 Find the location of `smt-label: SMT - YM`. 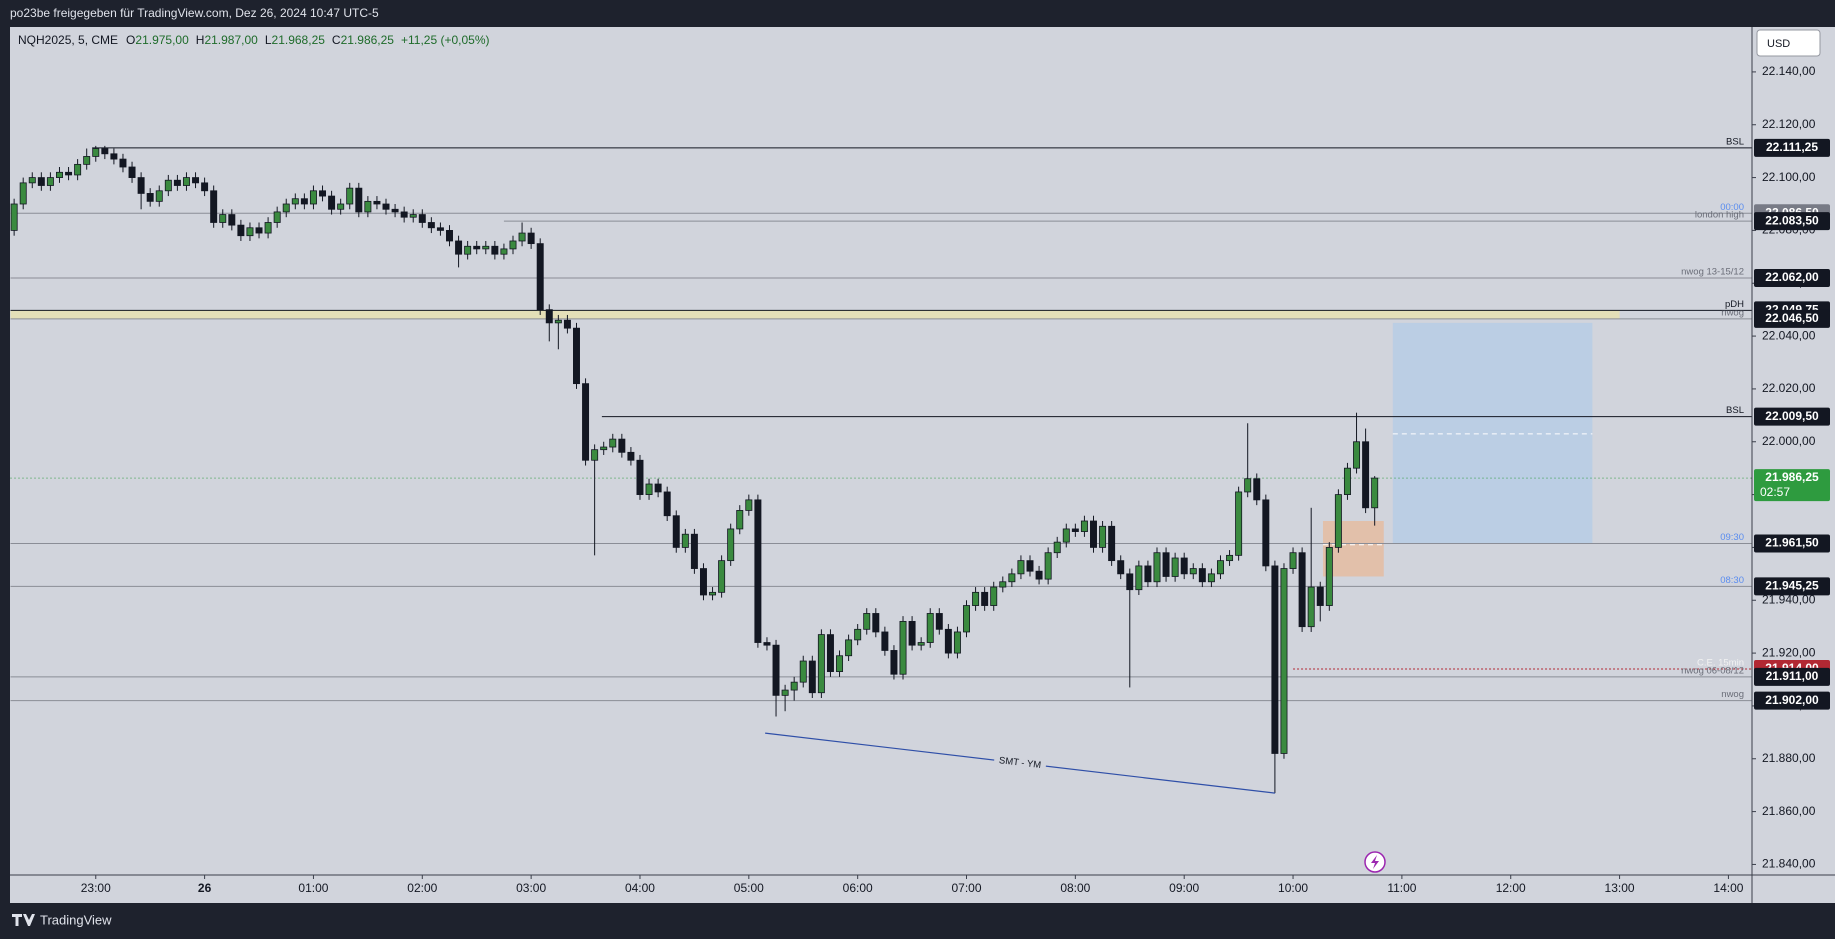

smt-label: SMT - YM is located at coordinates (1019, 763).